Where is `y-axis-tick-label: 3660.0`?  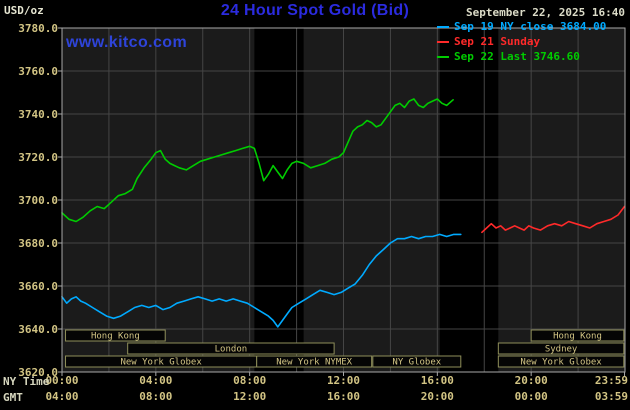
y-axis-tick-label: 3660.0 is located at coordinates (38, 286).